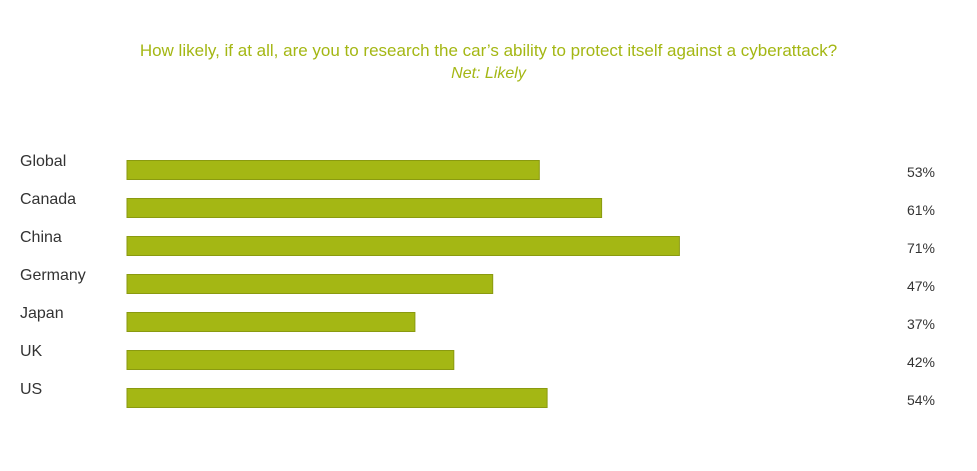  What do you see at coordinates (53, 275) in the screenshot?
I see `category-label: Germany` at bounding box center [53, 275].